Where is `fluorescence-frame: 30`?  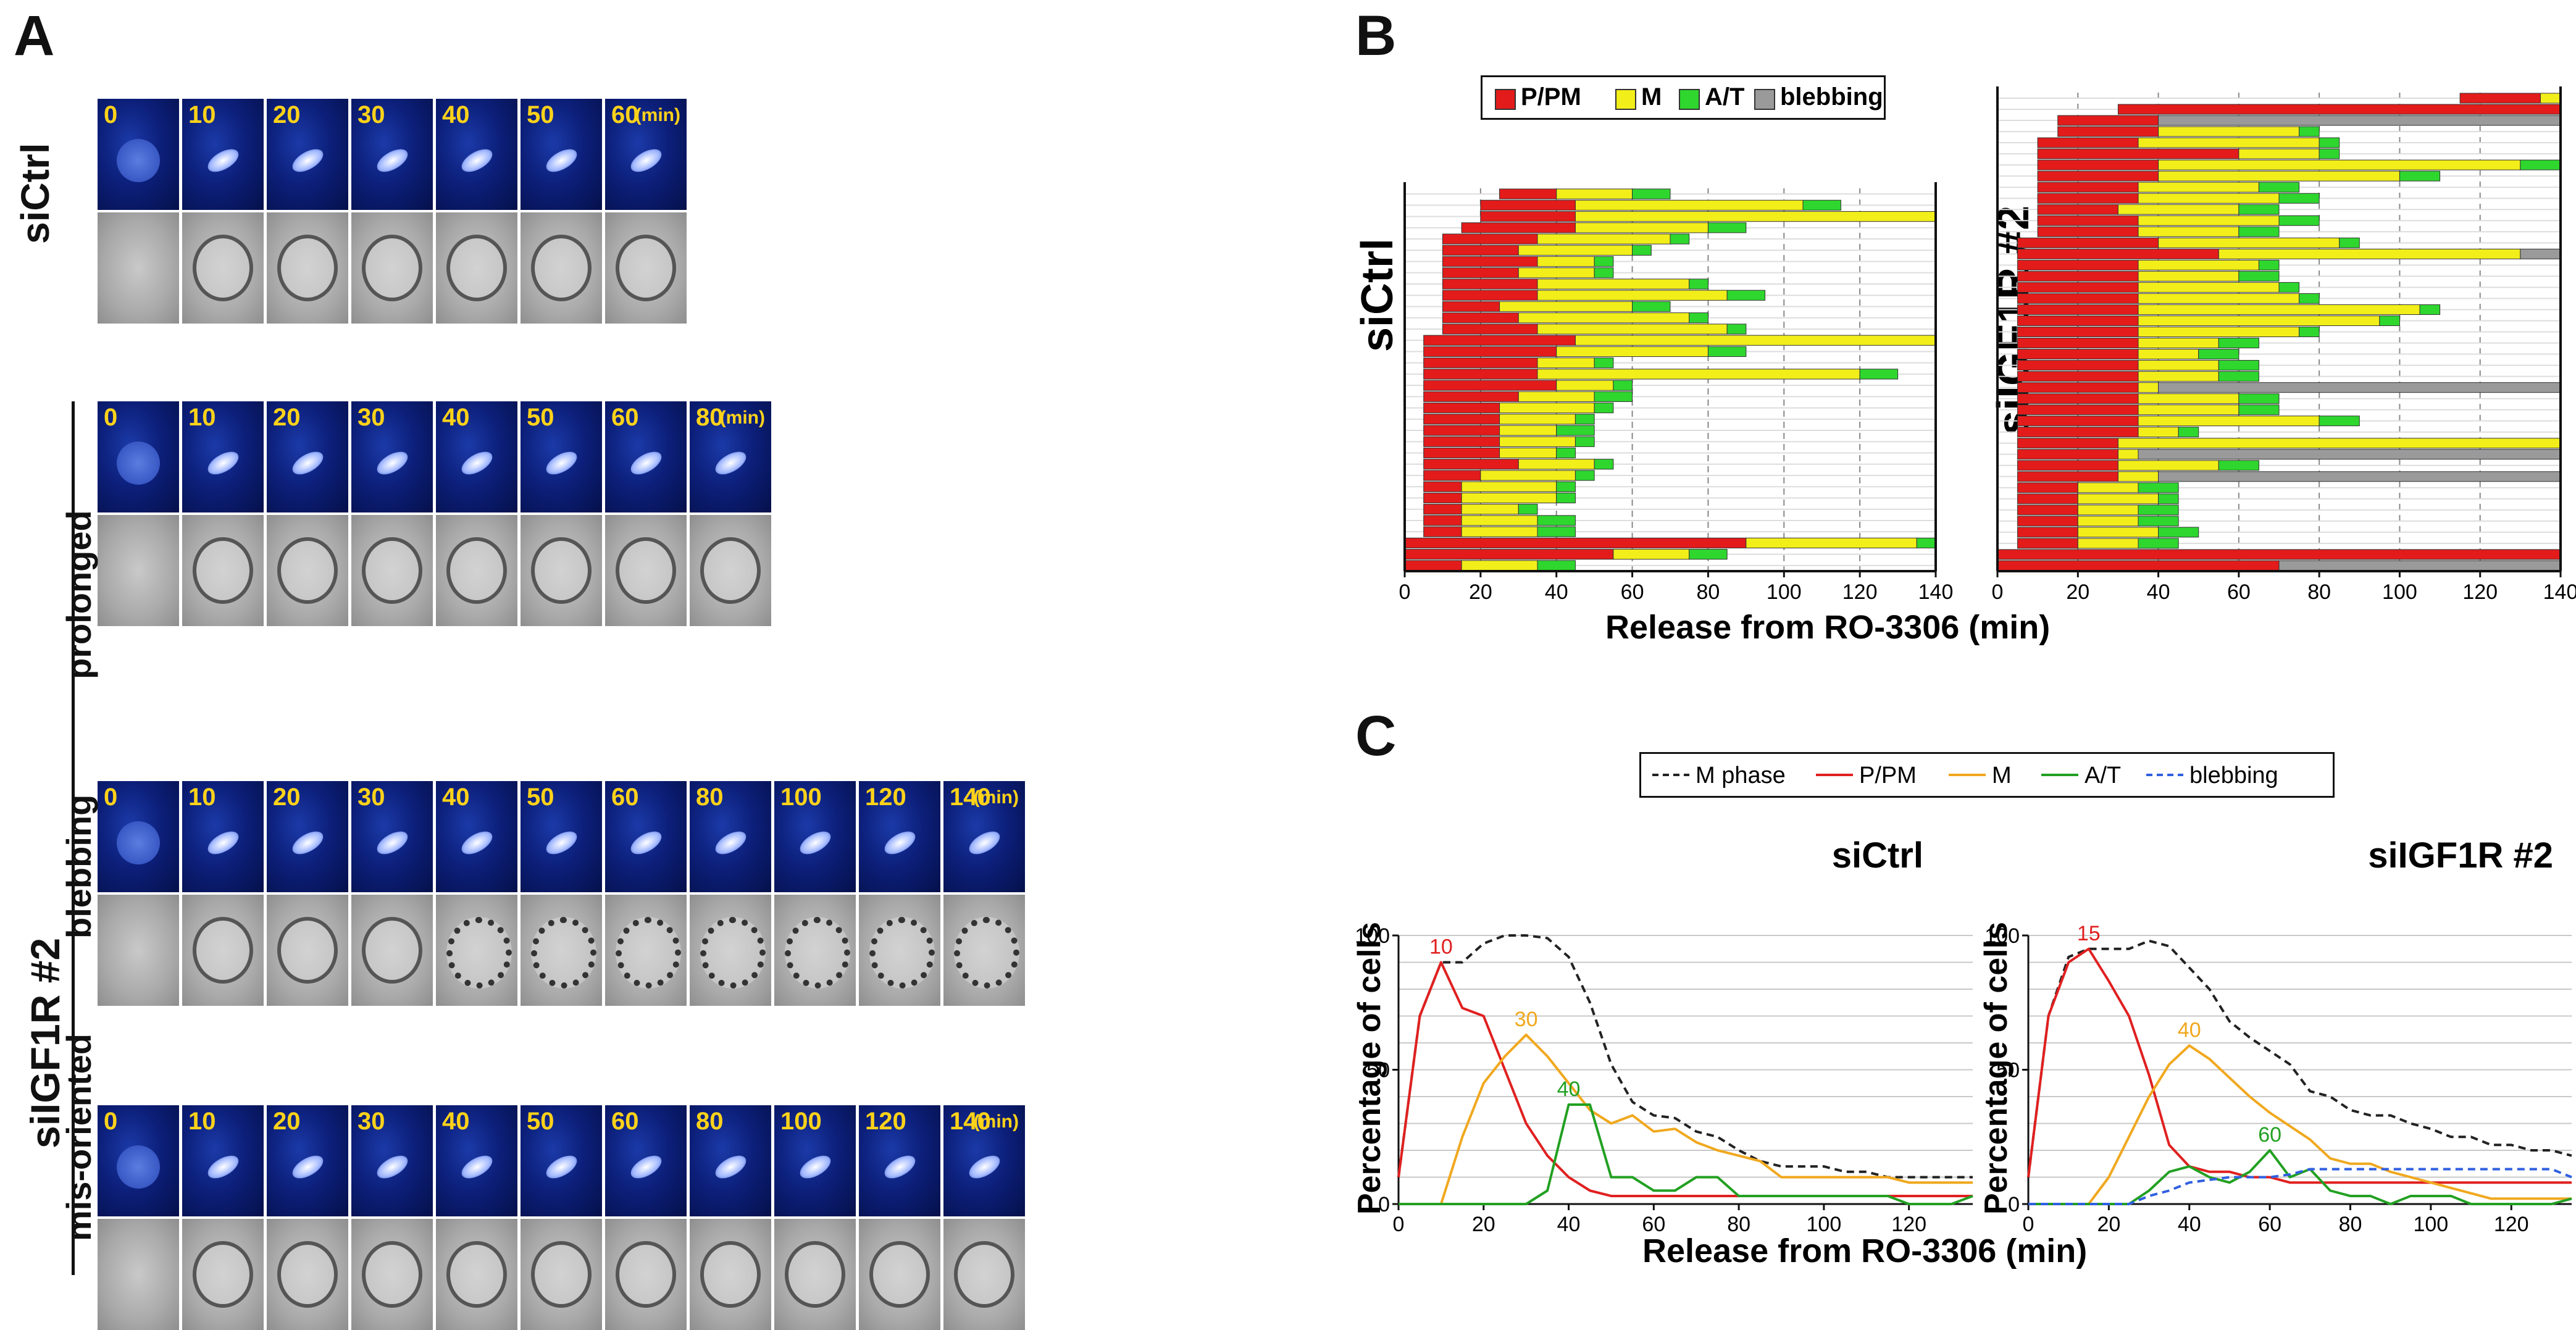 fluorescence-frame: 30 is located at coordinates (392, 1160).